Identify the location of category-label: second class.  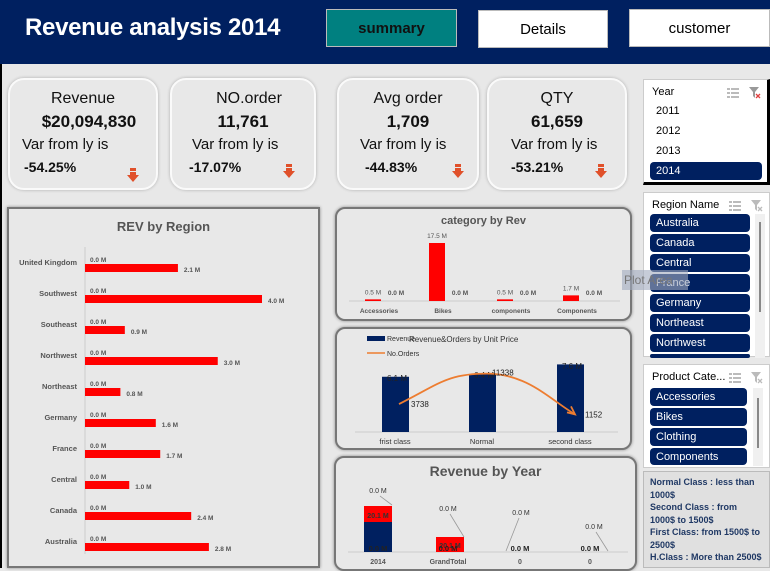
(570, 441).